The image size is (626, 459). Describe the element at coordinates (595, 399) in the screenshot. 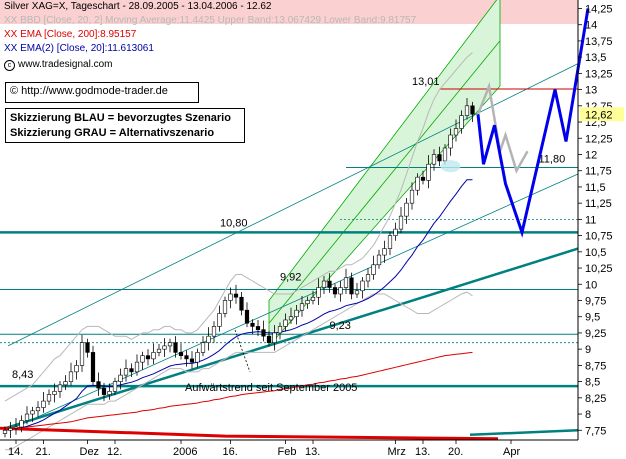

I see `y-tick-label: 8,25` at that location.